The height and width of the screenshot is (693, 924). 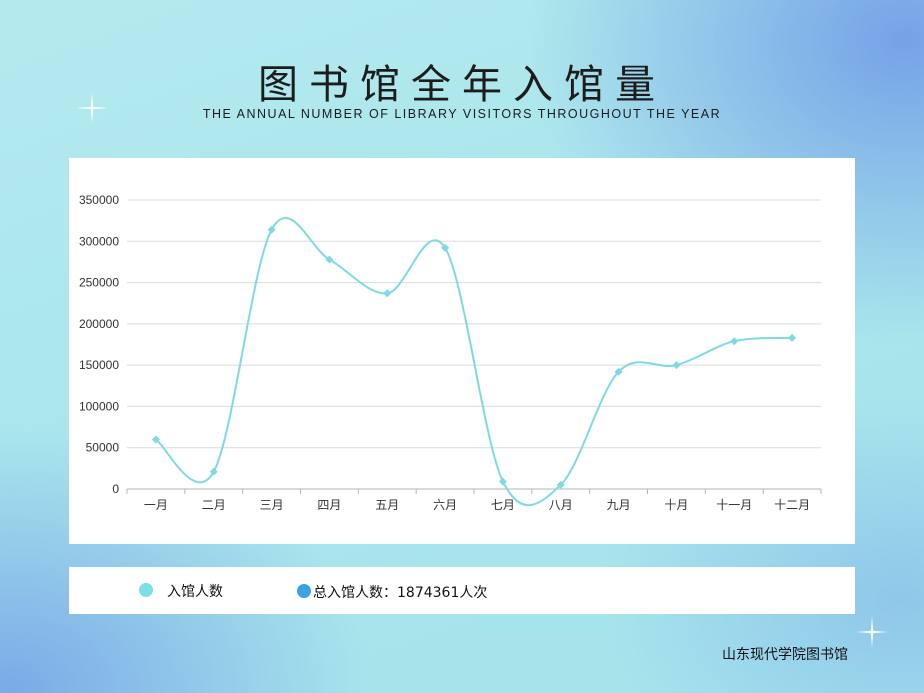 What do you see at coordinates (99, 283) in the screenshot?
I see `y-tick-label: 250000` at bounding box center [99, 283].